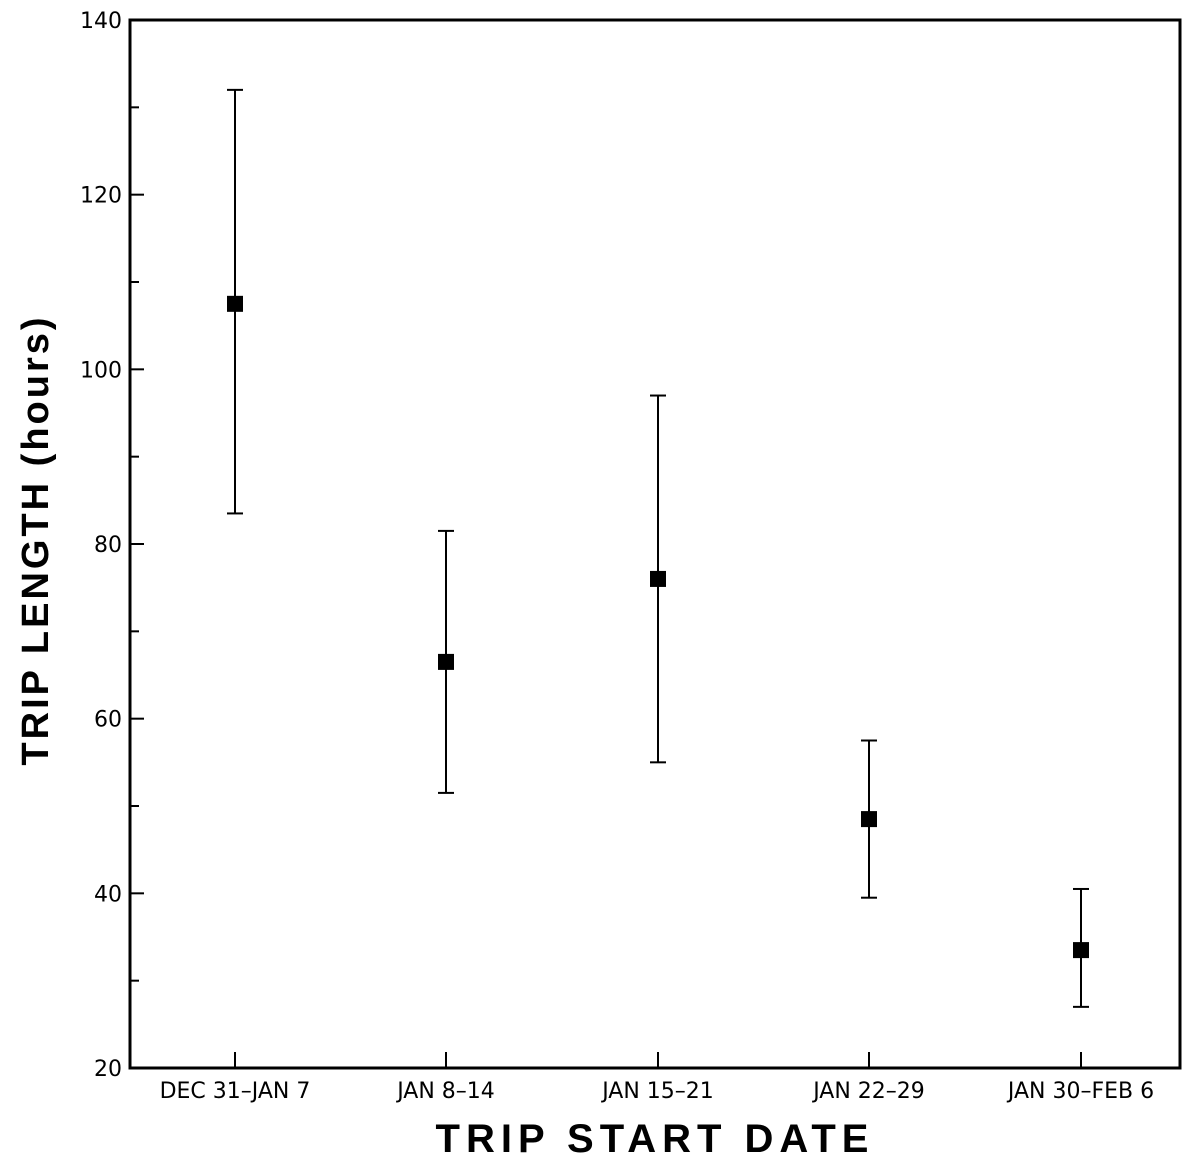 This screenshot has height=1164, width=1195. What do you see at coordinates (108, 545) in the screenshot?
I see `y-tick-label: 80` at bounding box center [108, 545].